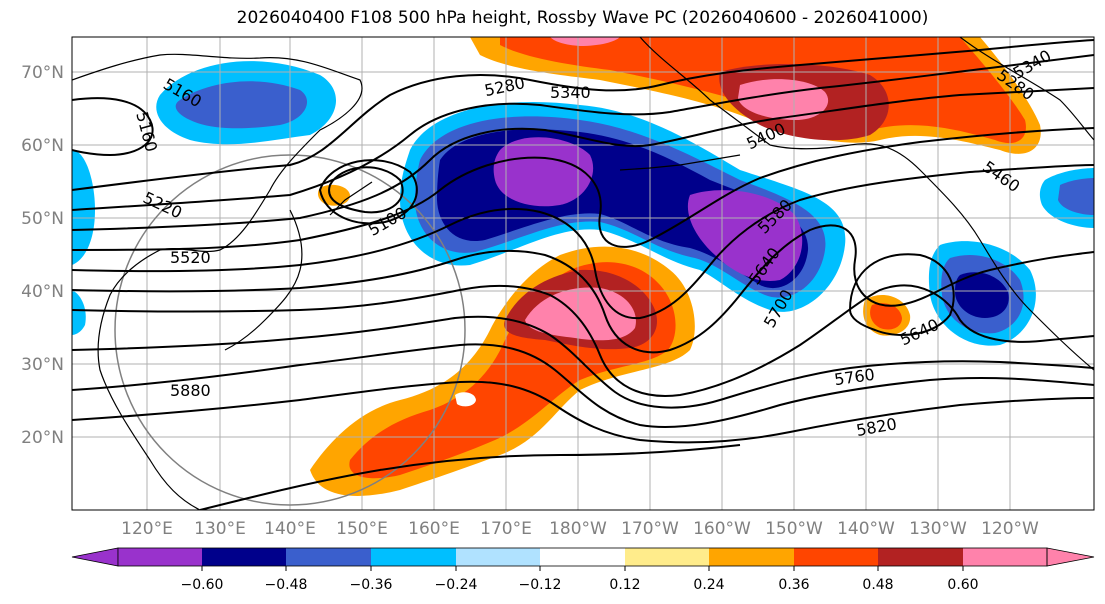  Describe the element at coordinates (624, 585) in the screenshot. I see `colorbar-tick-label: 0.12` at that location.